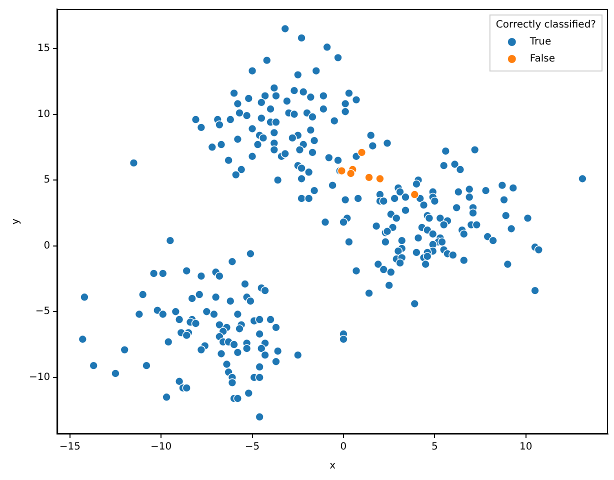 This screenshot has height=480, width=614. Describe the element at coordinates (333, 466) in the screenshot. I see `x-axis-title: x` at that location.